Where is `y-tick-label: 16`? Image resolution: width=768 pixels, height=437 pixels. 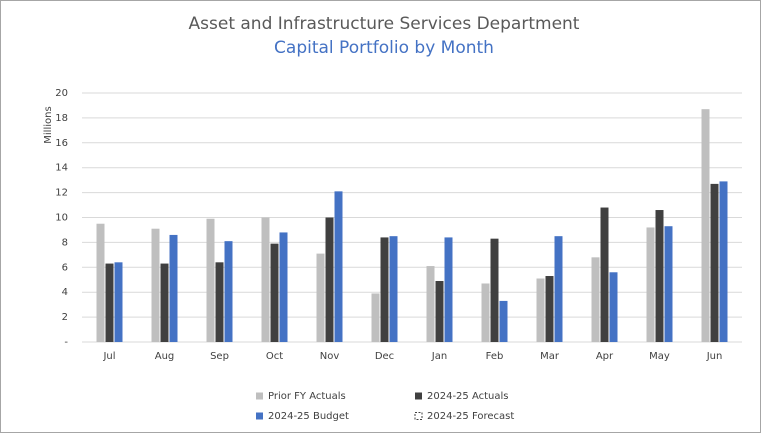
y-tick-label: 16 is located at coordinates (61, 143).